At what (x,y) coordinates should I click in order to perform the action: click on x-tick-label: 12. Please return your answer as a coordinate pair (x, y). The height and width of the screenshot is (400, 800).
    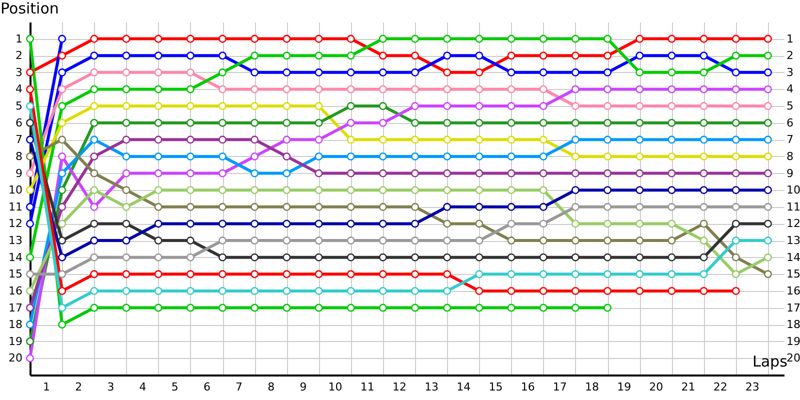
    Looking at the image, I should click on (399, 387).